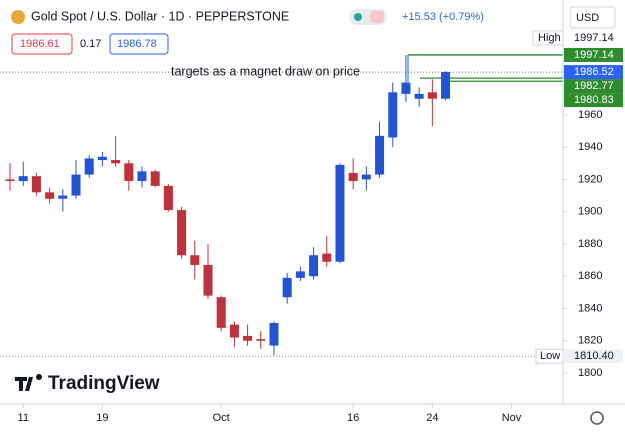  I want to click on toggle-dot, so click(358, 17).